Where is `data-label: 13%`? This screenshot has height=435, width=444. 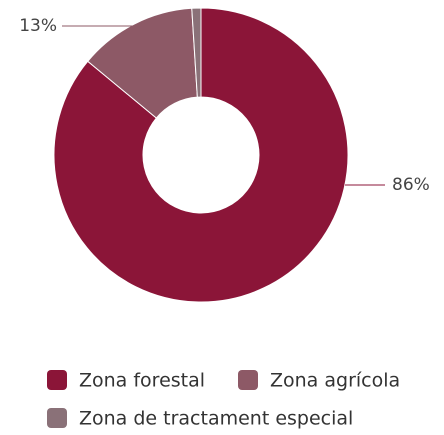 data-label: 13% is located at coordinates (38, 26).